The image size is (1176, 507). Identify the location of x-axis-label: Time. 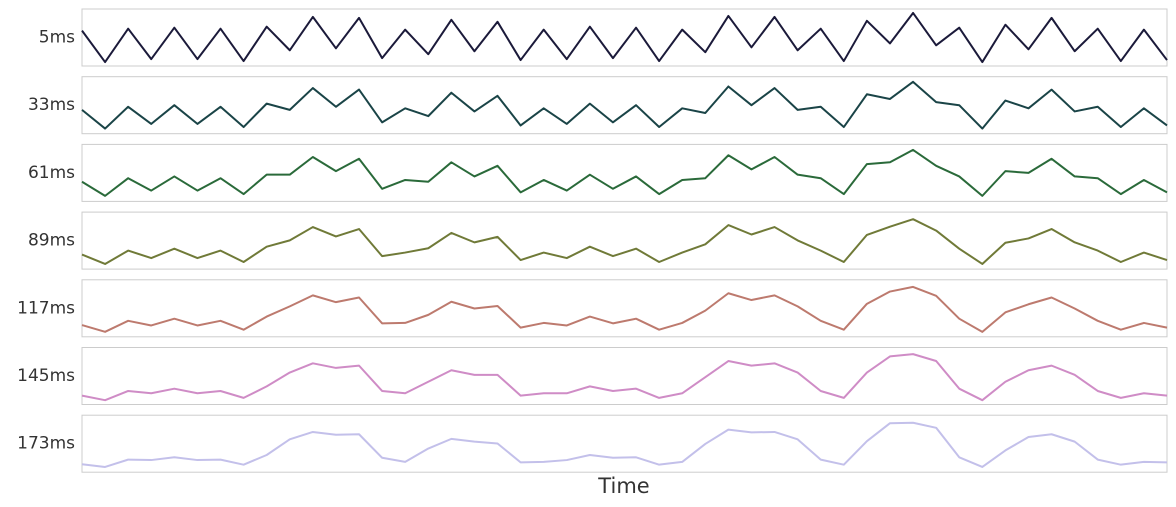
(623, 486).